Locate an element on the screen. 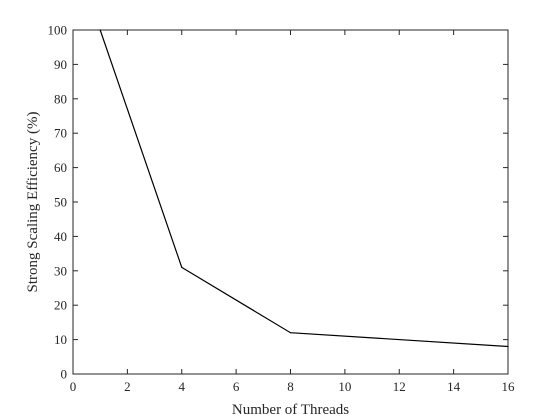 Image resolution: width=560 pixels, height=420 pixels. y-tick-label: 70 is located at coordinates (60, 133).